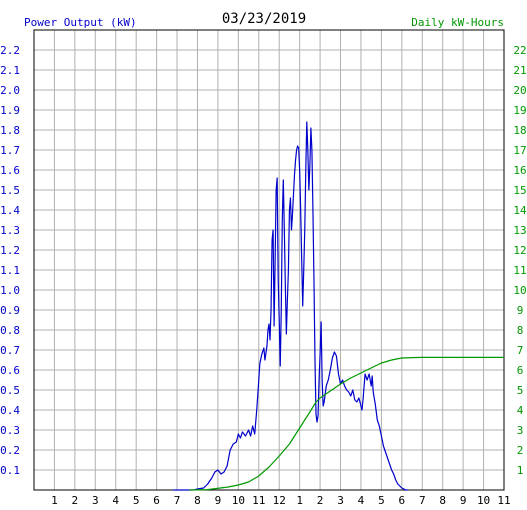 The height and width of the screenshot is (510, 527). I want to click on right-tick-label: 15, so click(519, 190).